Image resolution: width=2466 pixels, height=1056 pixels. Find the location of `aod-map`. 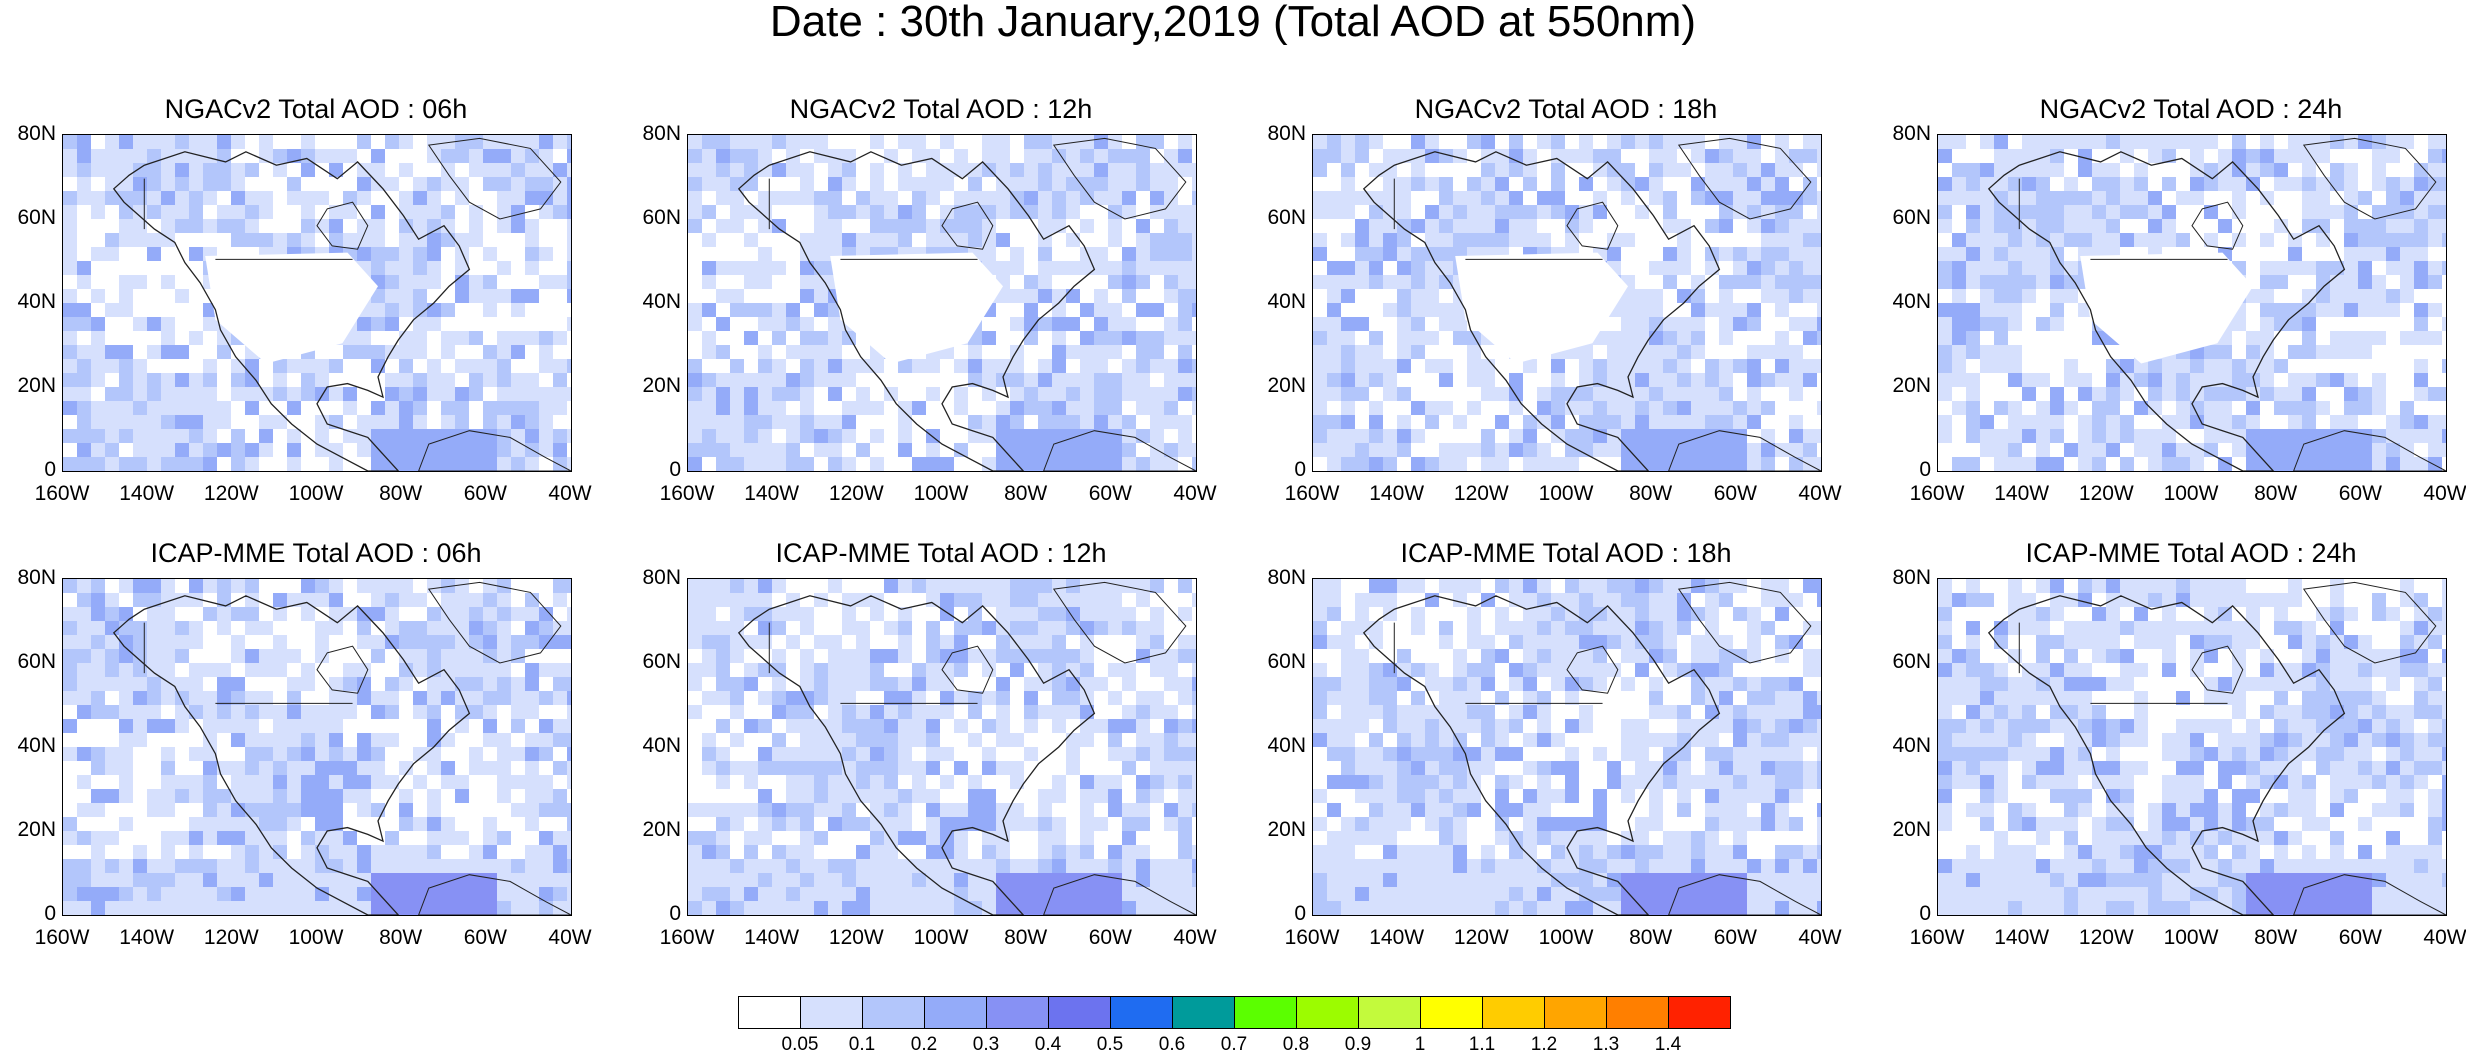

aod-map is located at coordinates (317, 747).